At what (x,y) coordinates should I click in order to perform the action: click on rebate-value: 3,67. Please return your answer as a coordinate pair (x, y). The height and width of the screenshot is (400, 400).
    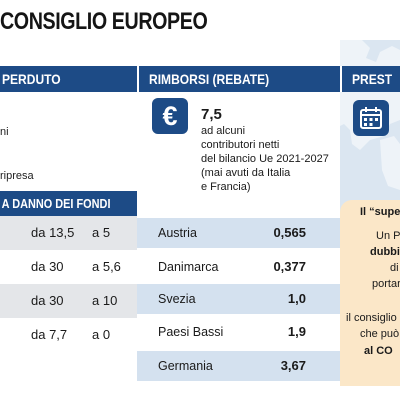
    Looking at the image, I should click on (293, 365).